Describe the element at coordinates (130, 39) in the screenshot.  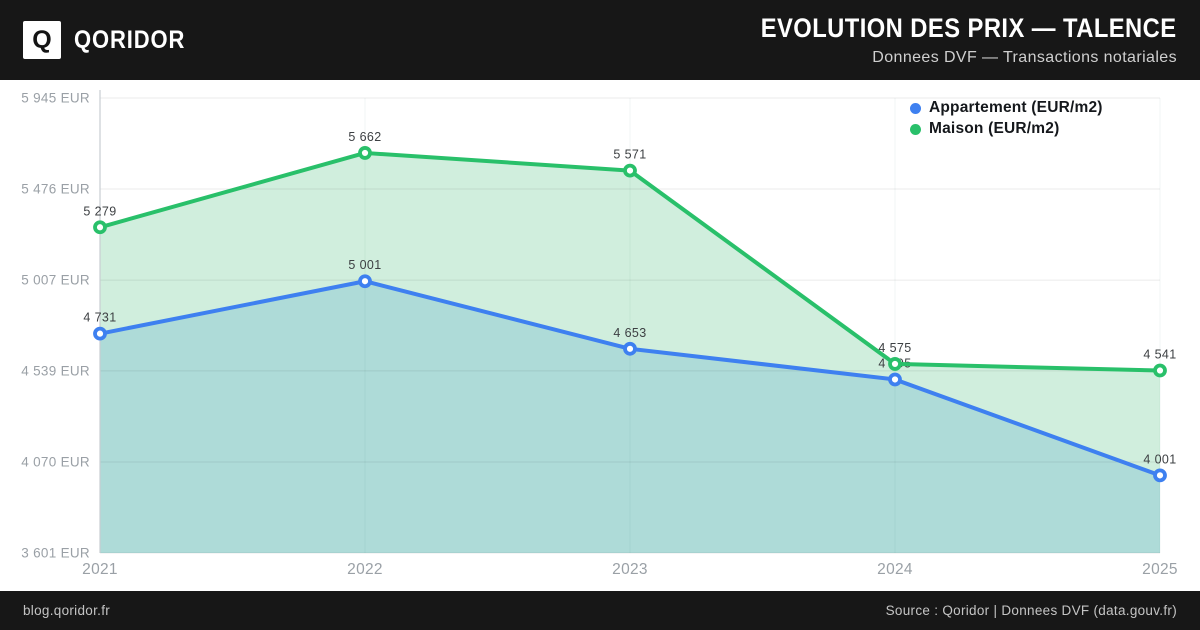
I see `brand-name: QORIDOR` at that location.